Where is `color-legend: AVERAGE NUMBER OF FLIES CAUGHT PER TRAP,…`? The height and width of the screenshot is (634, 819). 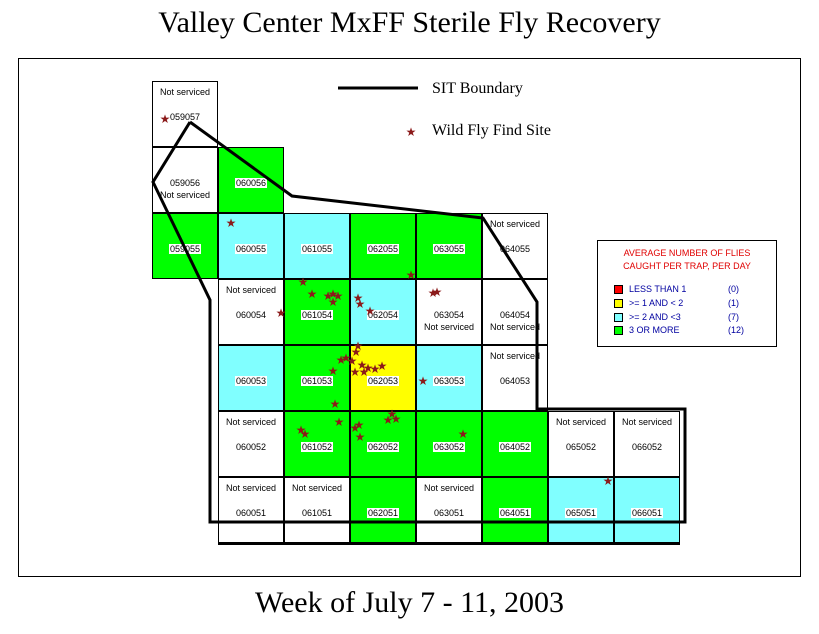
color-legend: AVERAGE NUMBER OF FLIES CAUGHT PER TRAP,… is located at coordinates (687, 293).